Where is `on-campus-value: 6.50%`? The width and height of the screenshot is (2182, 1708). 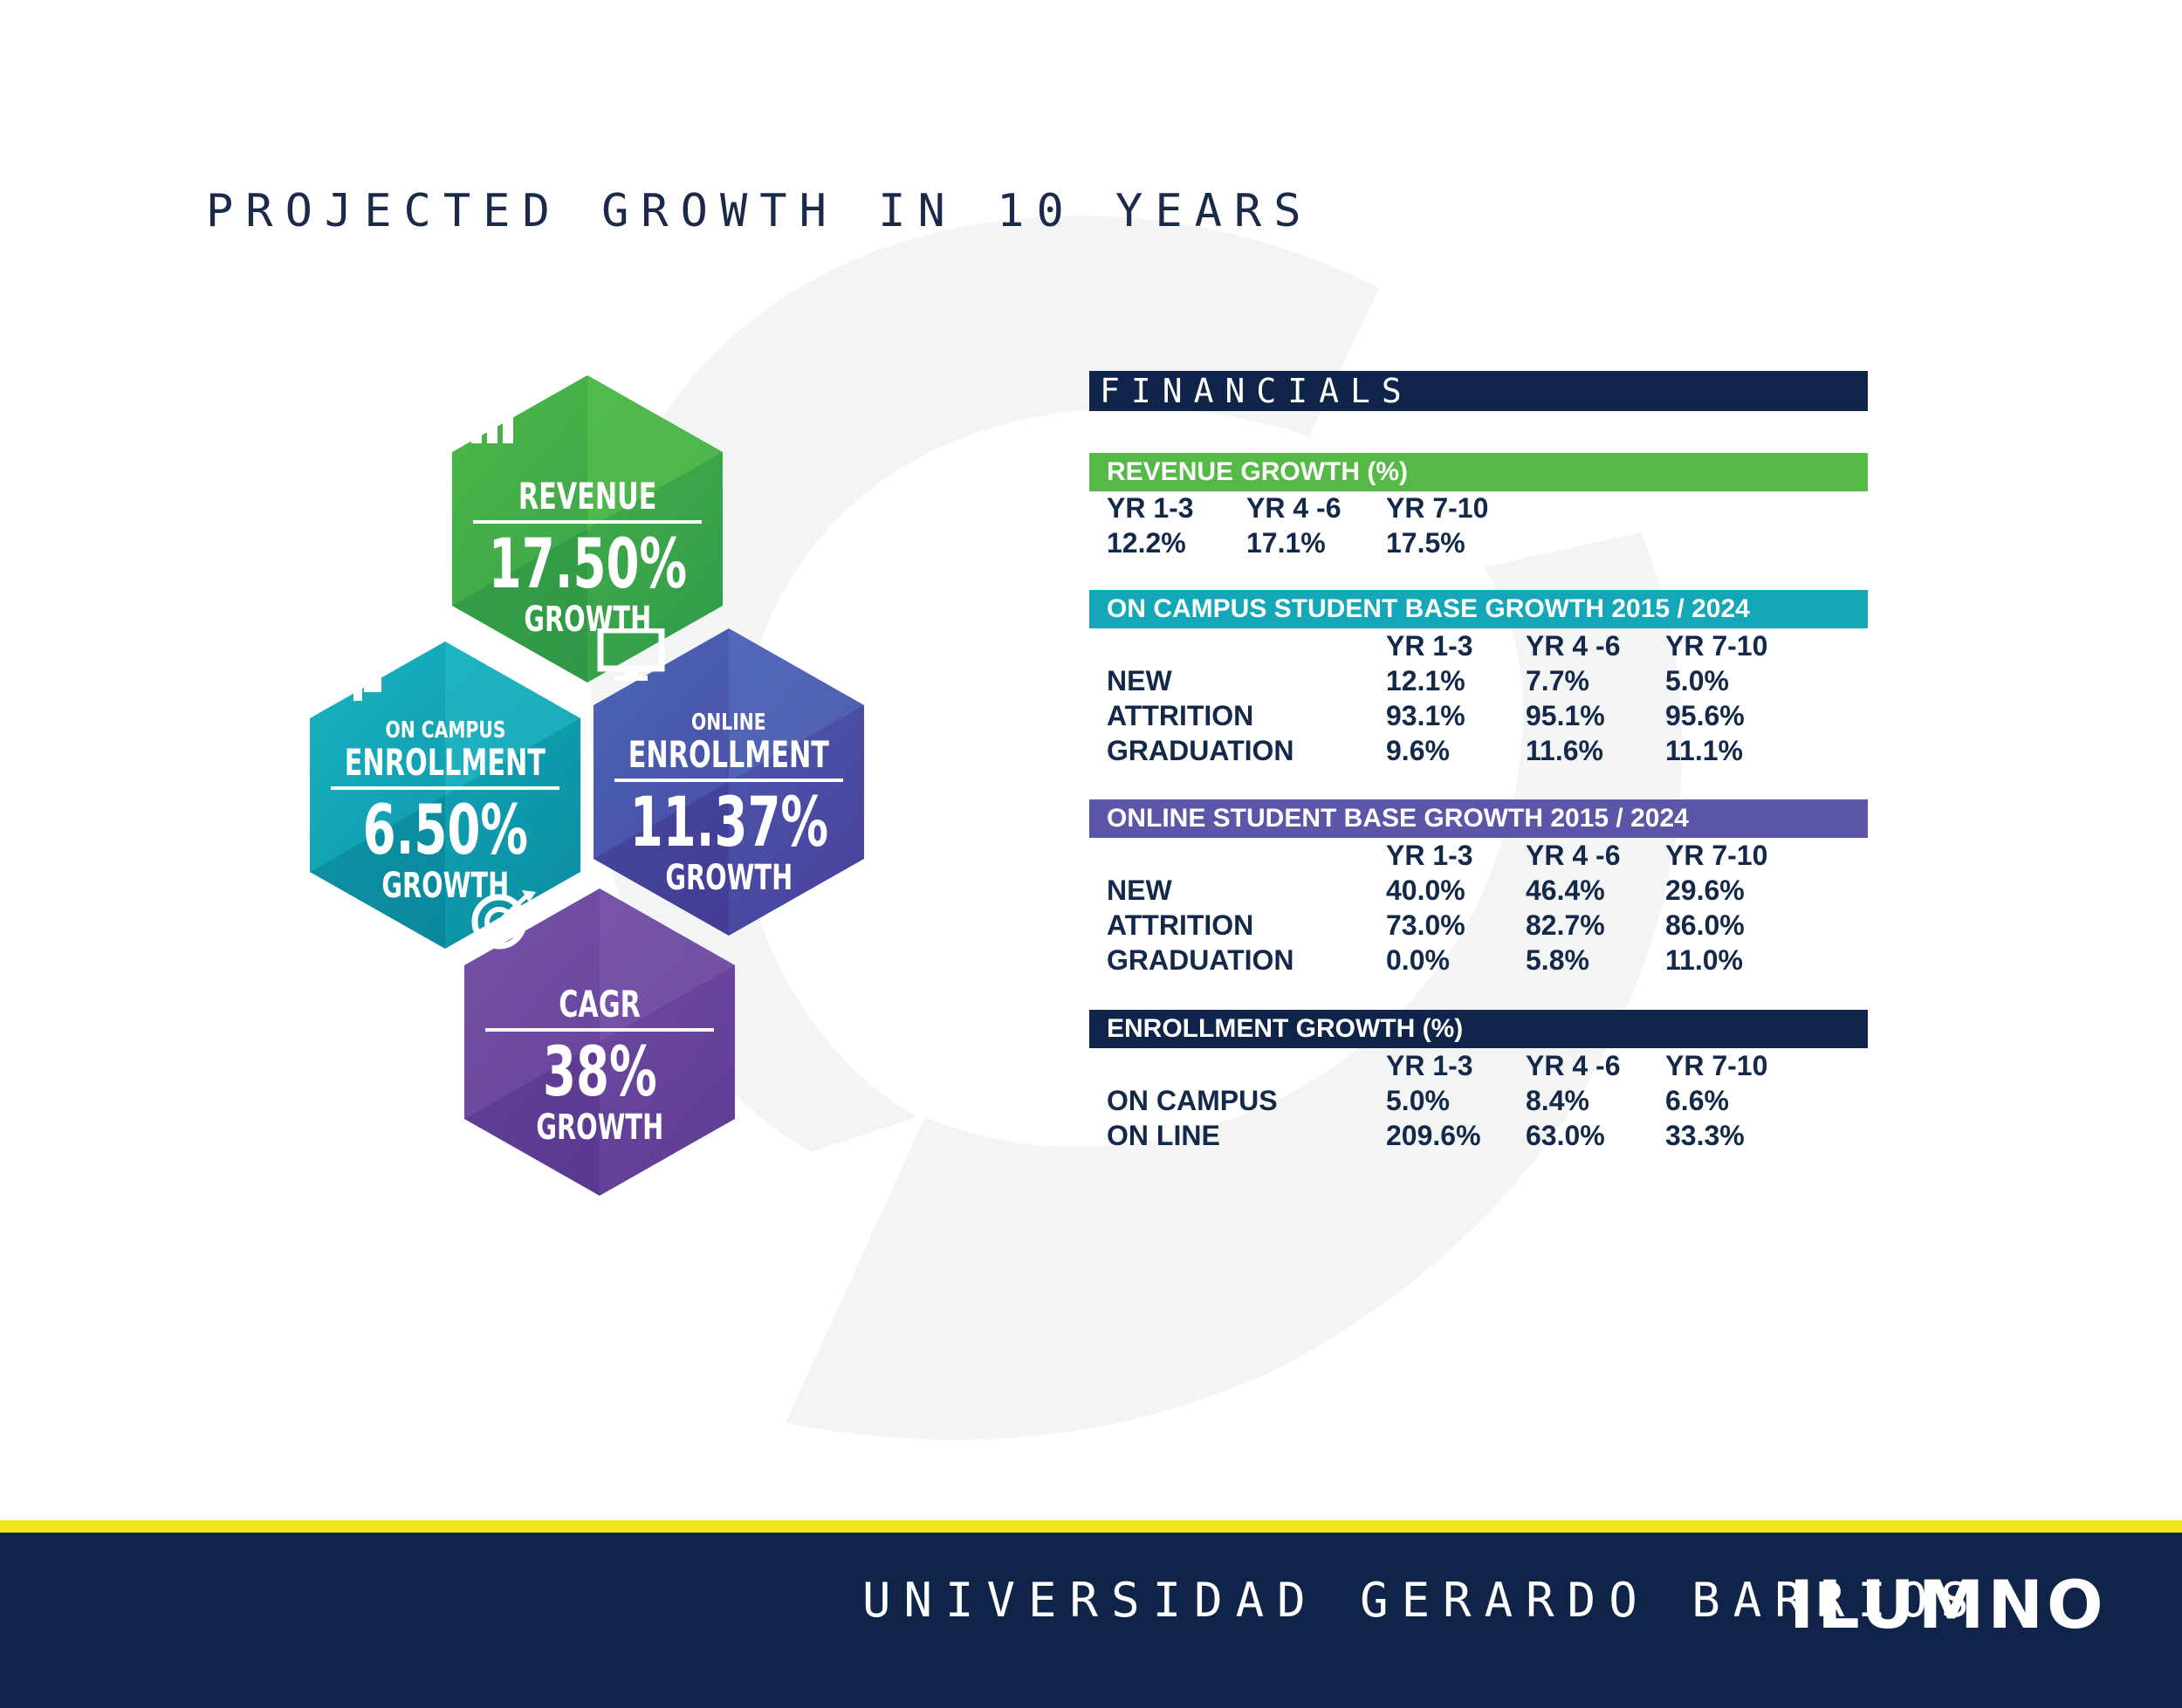
on-campus-value: 6.50% is located at coordinates (445, 831).